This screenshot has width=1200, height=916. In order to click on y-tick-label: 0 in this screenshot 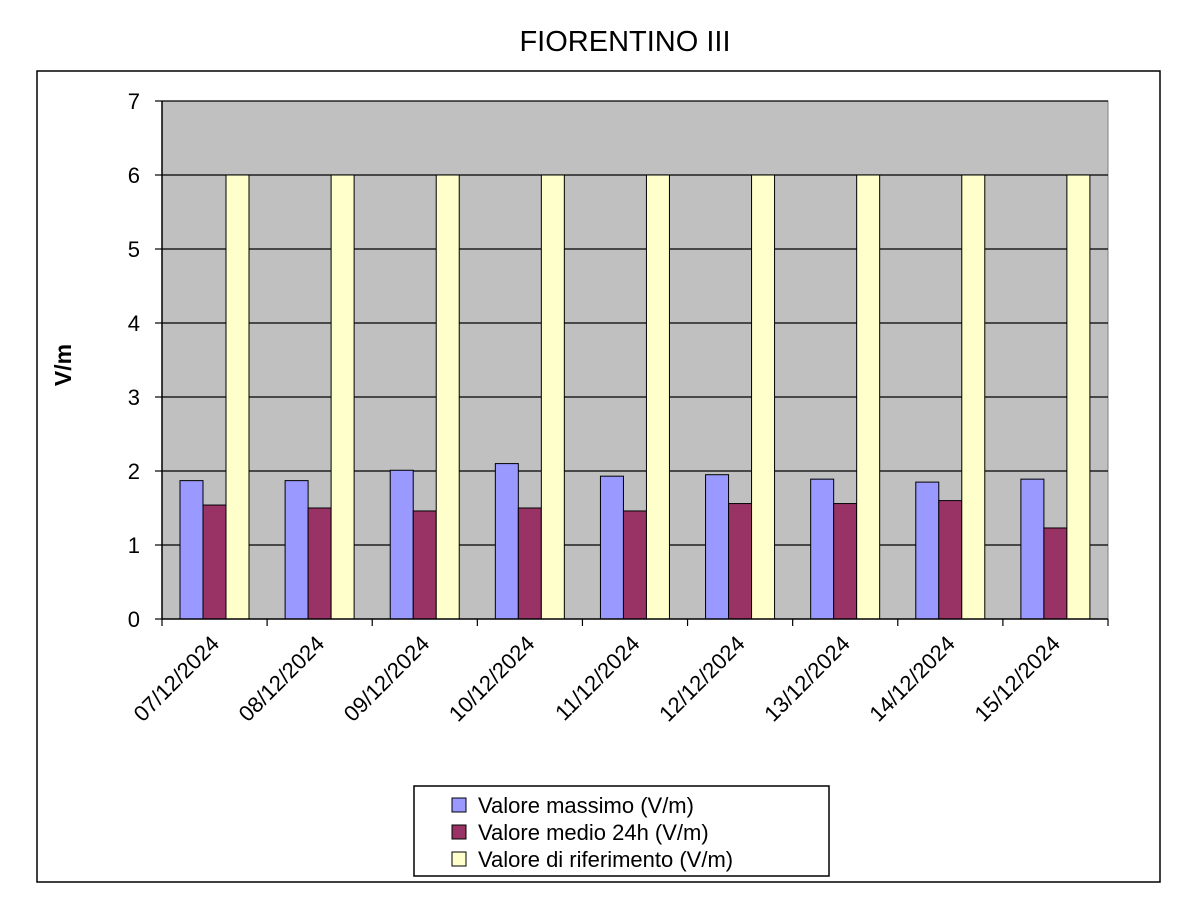, I will do `click(134, 619)`.